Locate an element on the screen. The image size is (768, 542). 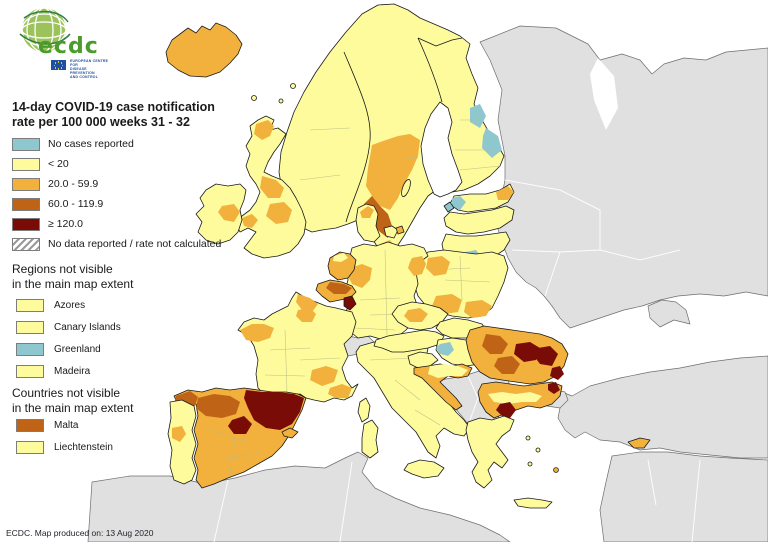
saaremaa is located at coordinates (449, 207).